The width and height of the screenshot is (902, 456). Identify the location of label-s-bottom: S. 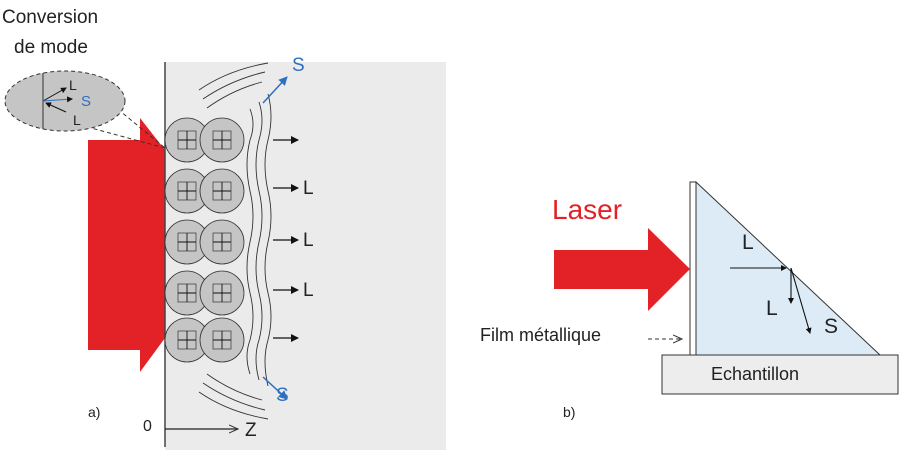
(282, 395).